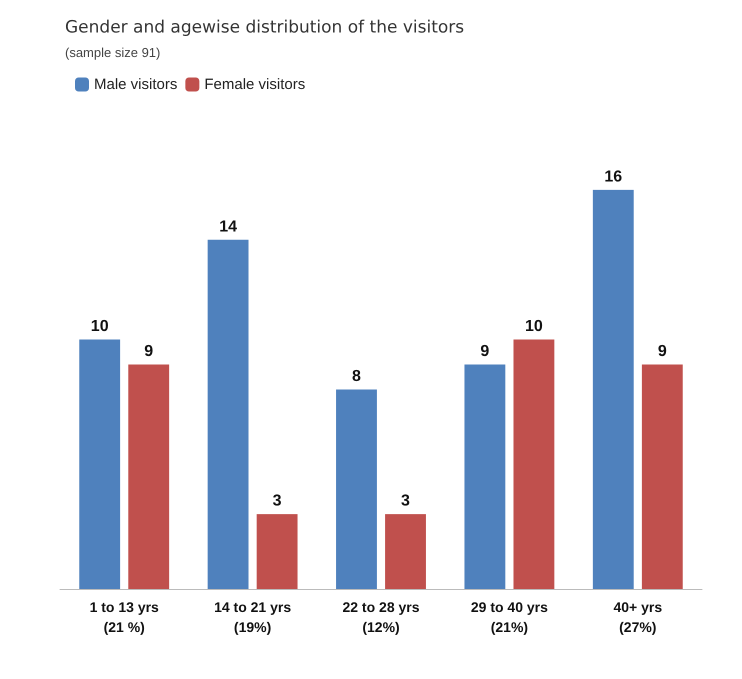  What do you see at coordinates (255, 84) in the screenshot?
I see `legend-label: Female visitors` at bounding box center [255, 84].